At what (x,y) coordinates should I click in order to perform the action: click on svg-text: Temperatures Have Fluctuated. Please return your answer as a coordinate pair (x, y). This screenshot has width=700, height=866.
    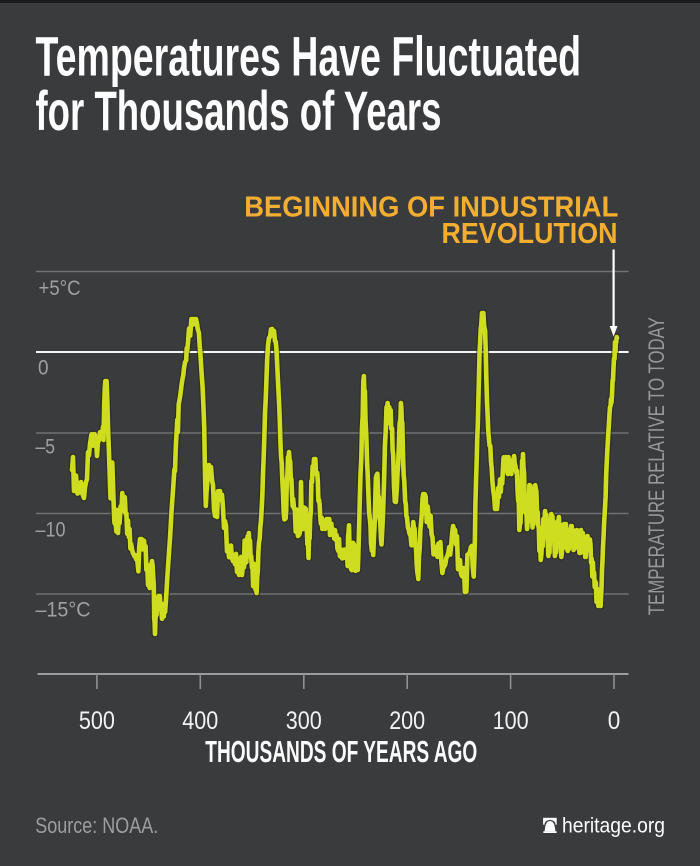
    Looking at the image, I should click on (309, 56).